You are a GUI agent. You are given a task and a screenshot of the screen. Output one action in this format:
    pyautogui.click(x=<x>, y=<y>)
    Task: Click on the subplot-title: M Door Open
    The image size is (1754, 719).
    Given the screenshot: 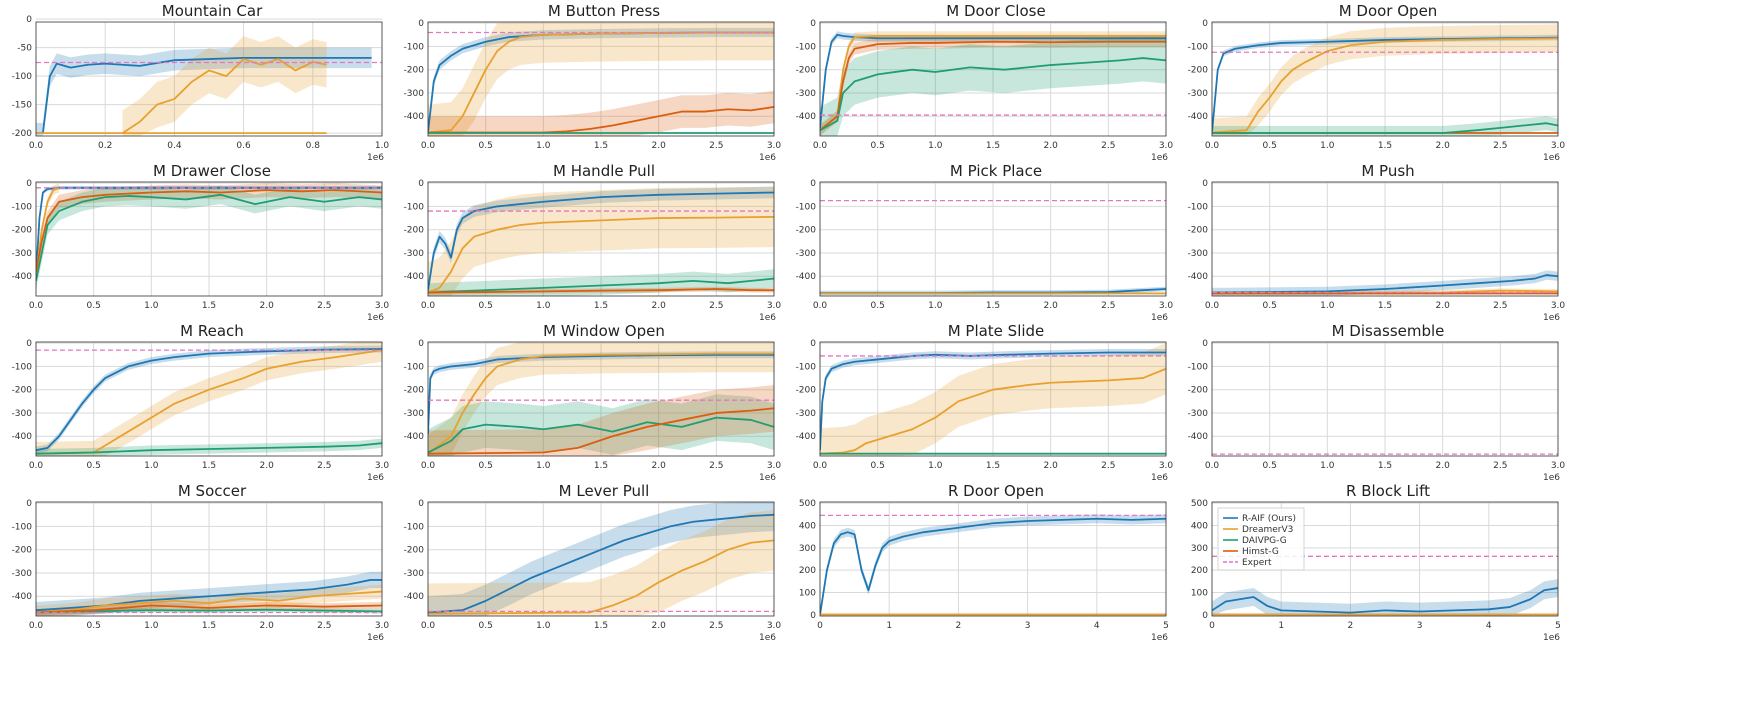 What is the action you would take?
    pyautogui.click(x=1388, y=11)
    